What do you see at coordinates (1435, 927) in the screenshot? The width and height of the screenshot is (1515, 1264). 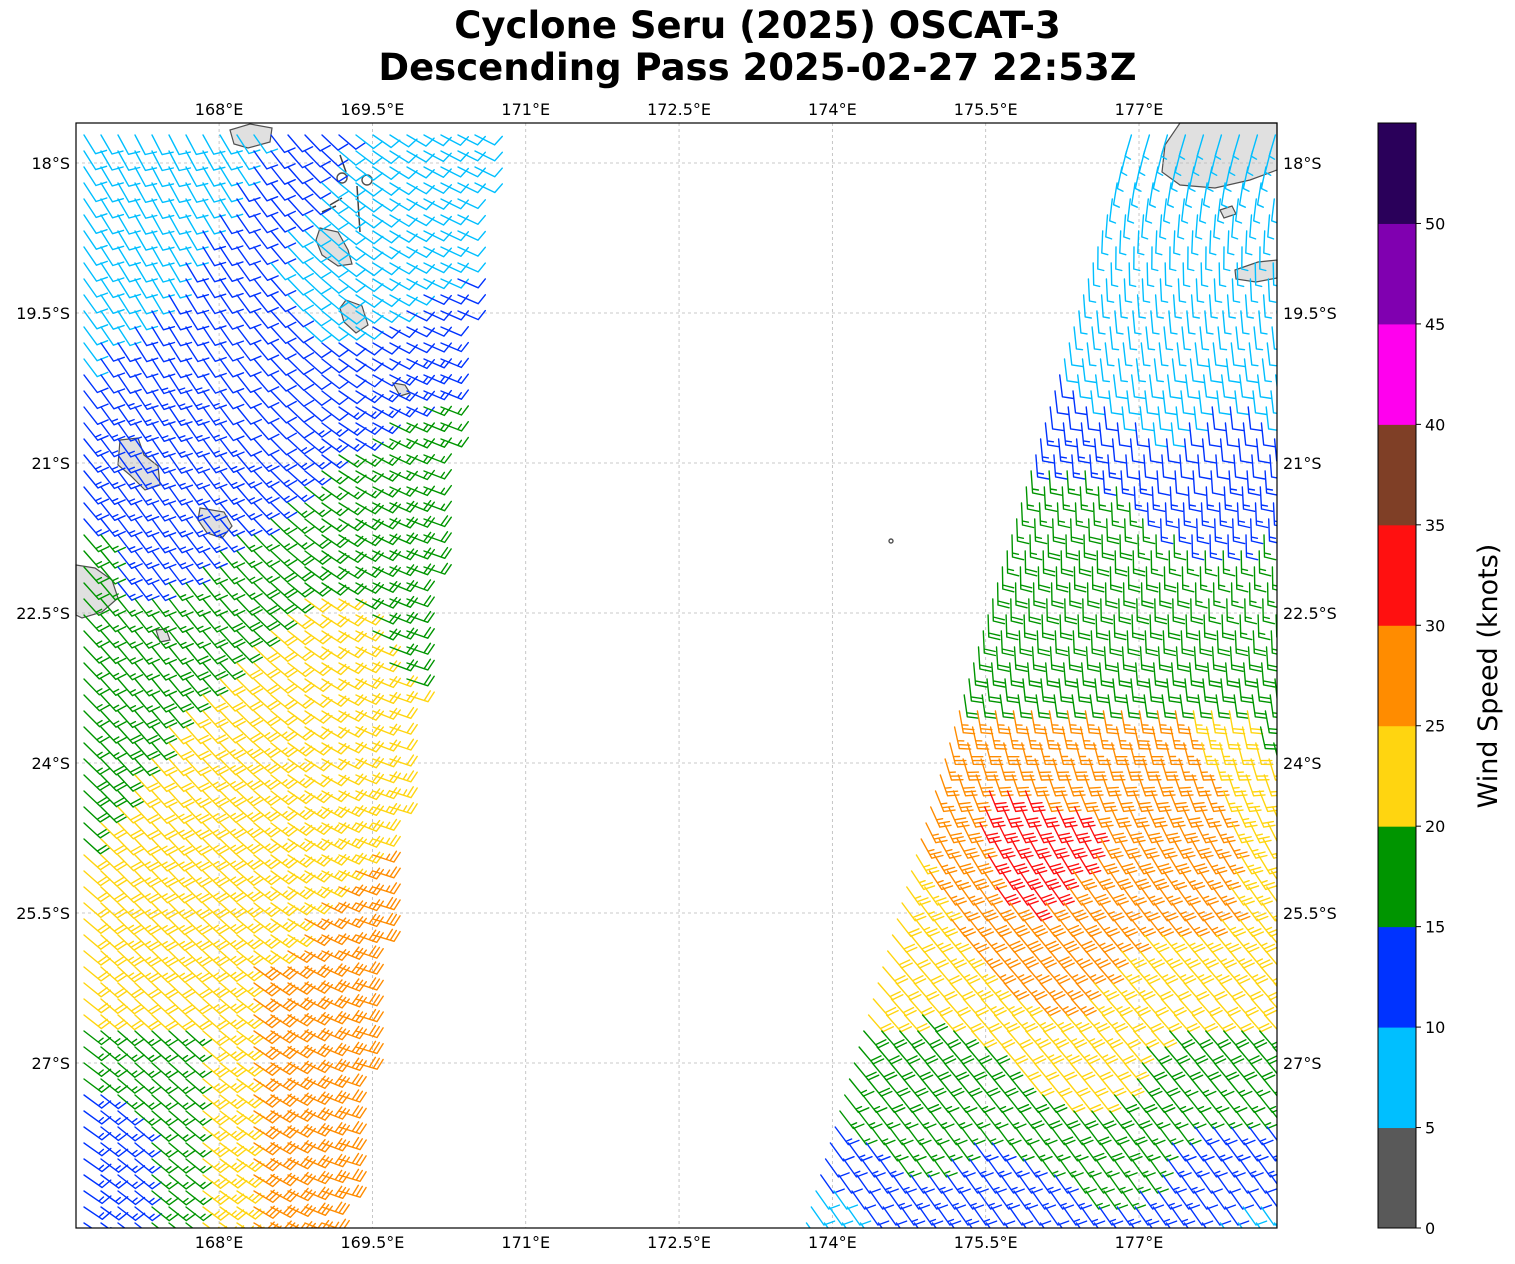 I see `colorbar-tick-label: 15` at bounding box center [1435, 927].